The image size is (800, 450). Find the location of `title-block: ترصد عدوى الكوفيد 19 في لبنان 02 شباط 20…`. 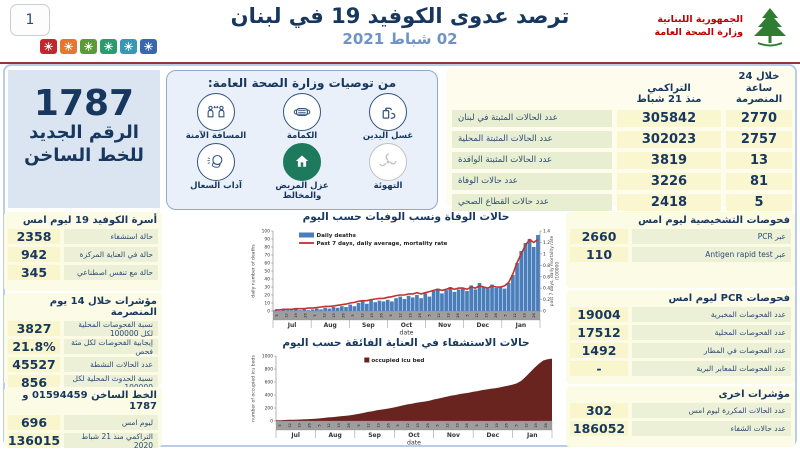

title-block: ترصد عدوى الكوفيد 19 في لبنان 02 شباط 20… is located at coordinates (400, 26).